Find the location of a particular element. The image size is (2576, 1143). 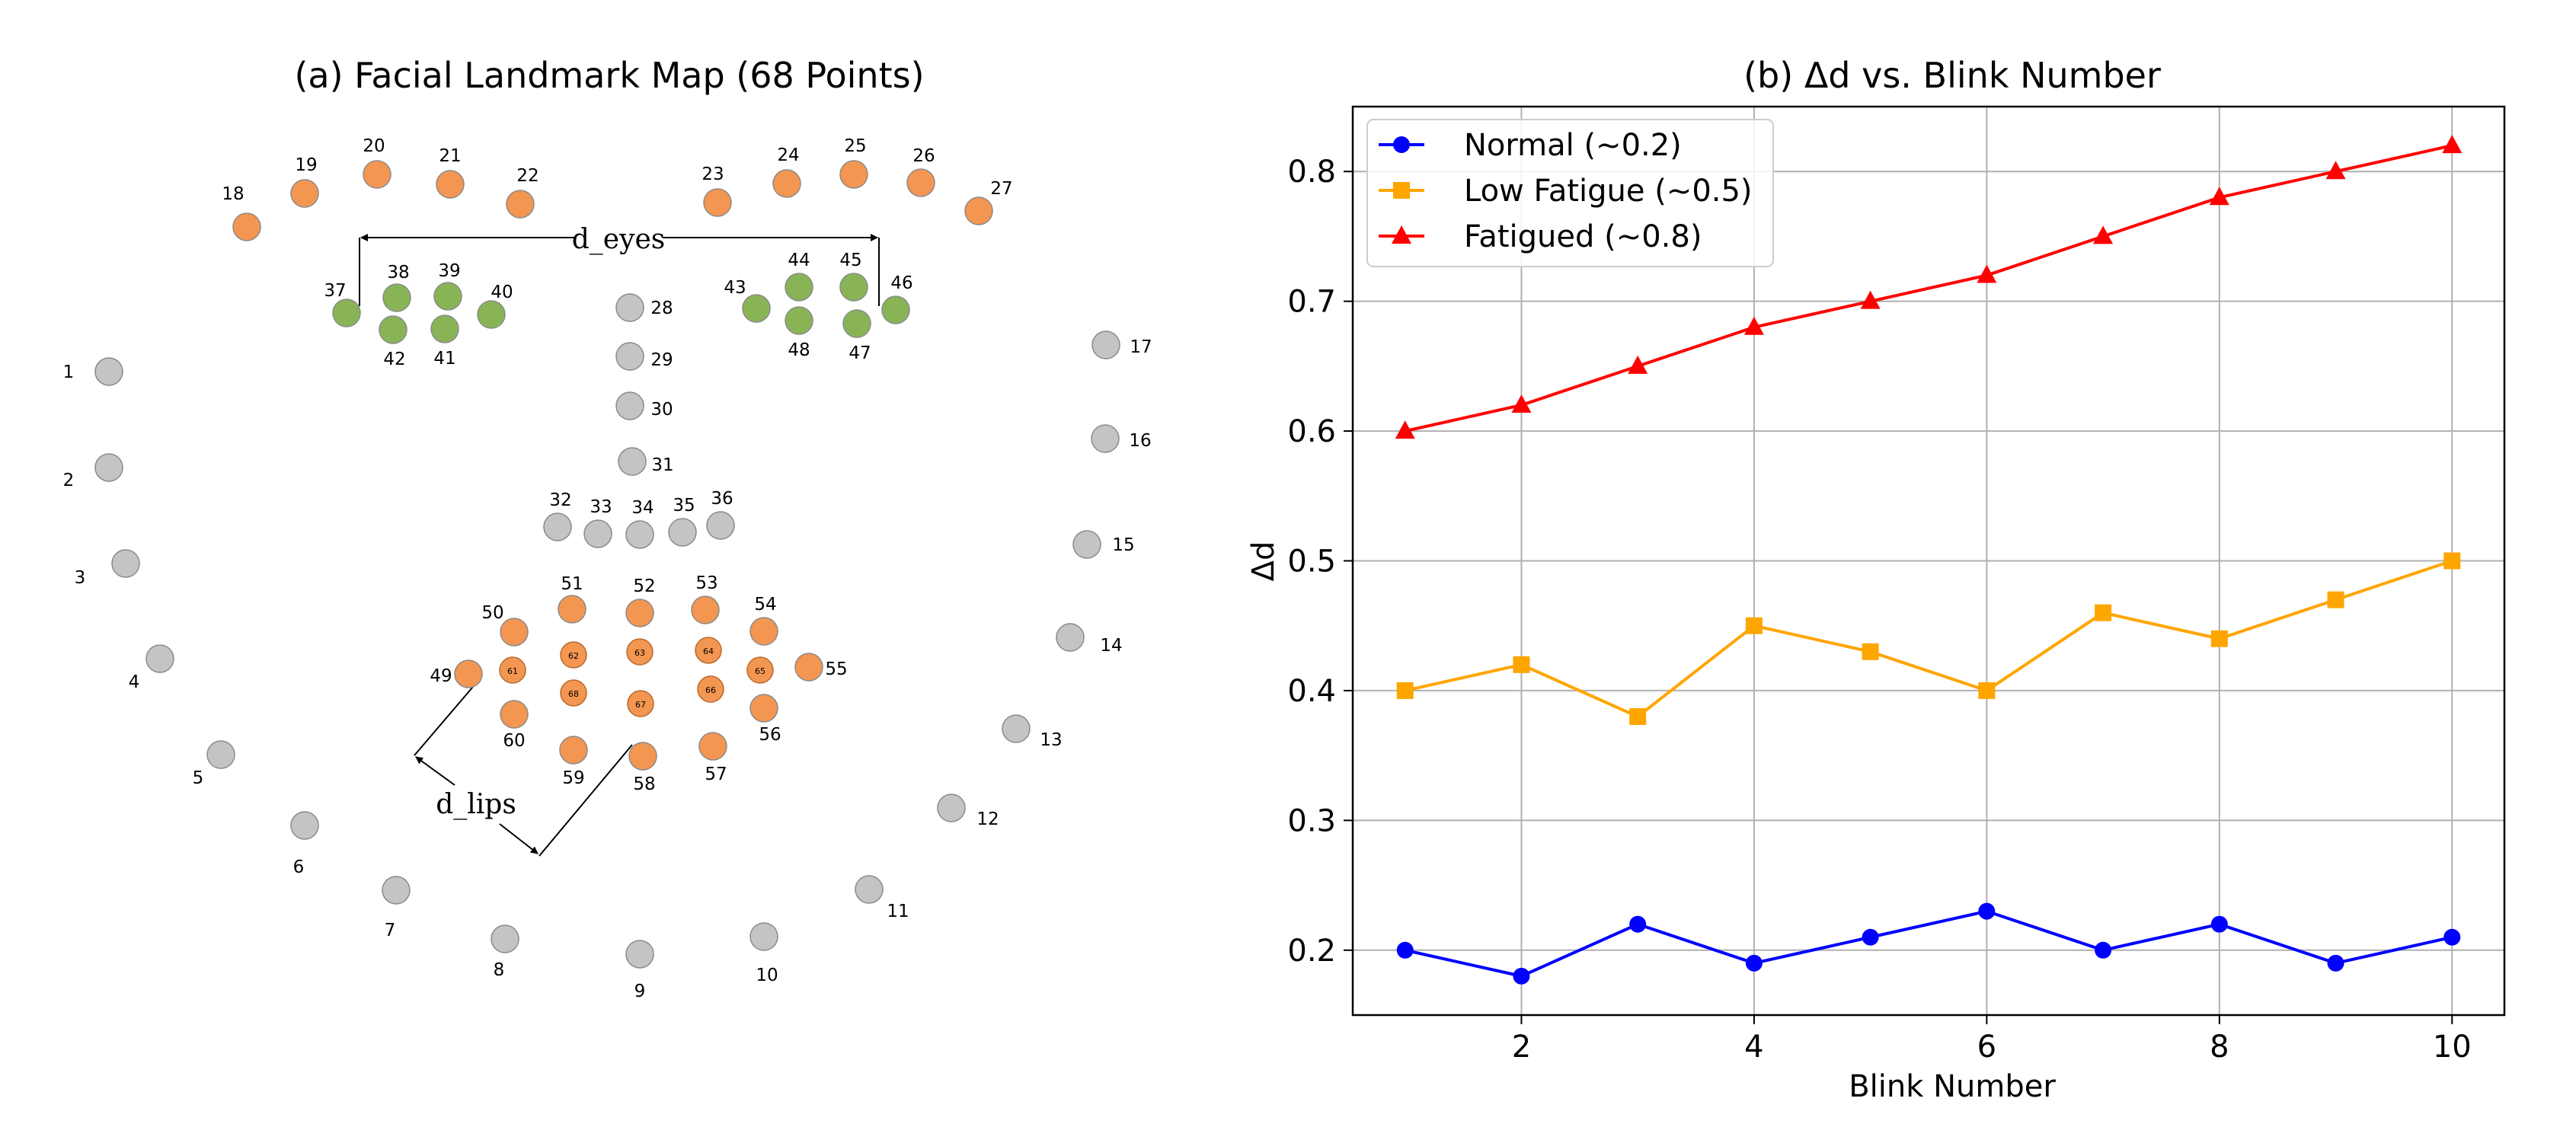

y-tick-label: 0.7 is located at coordinates (1311, 302).